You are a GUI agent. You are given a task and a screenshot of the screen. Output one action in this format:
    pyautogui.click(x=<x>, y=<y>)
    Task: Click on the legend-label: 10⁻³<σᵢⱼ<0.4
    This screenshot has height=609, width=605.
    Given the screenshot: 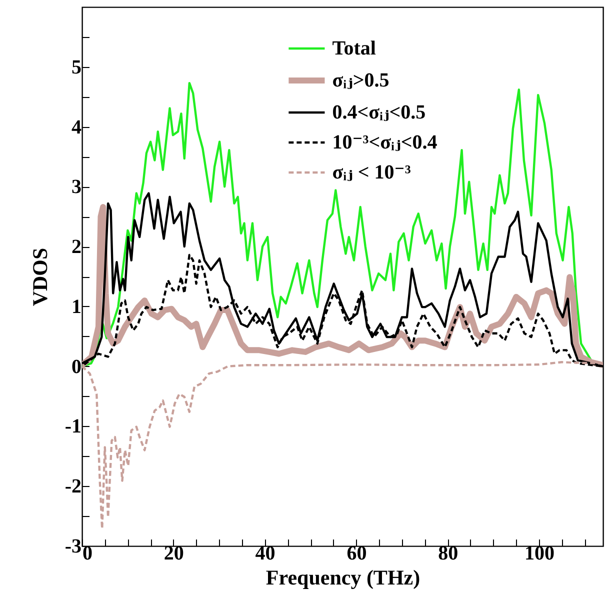 What is the action you would take?
    pyautogui.click(x=385, y=143)
    